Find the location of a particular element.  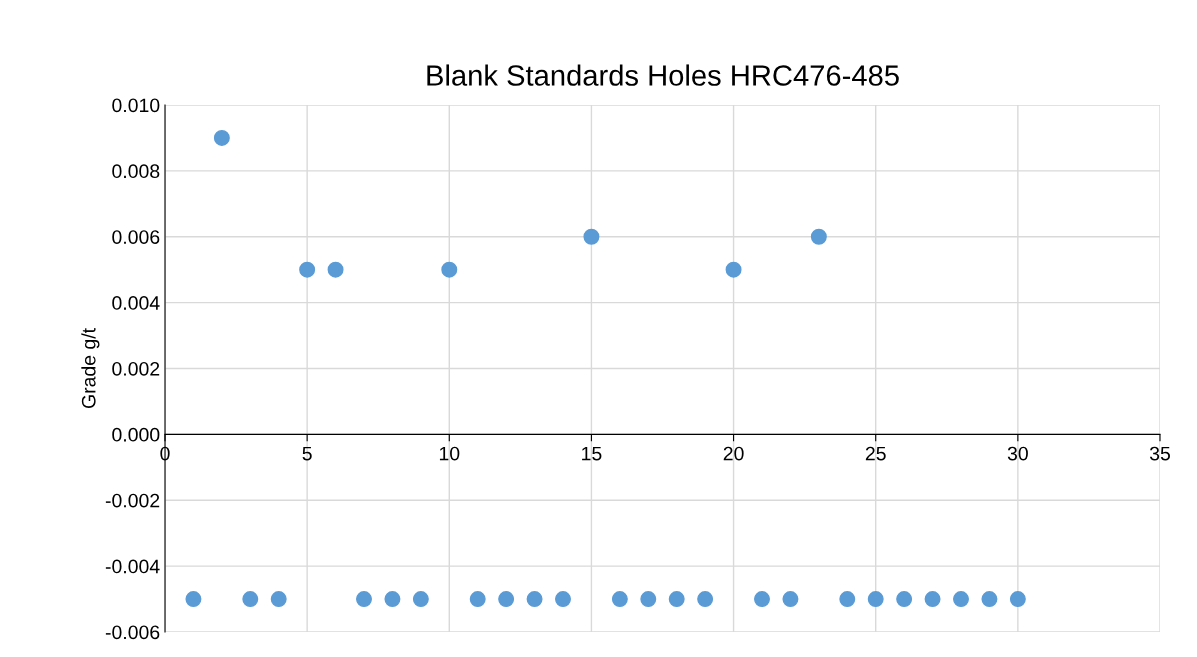

x-tick-label: 30 is located at coordinates (1017, 453).